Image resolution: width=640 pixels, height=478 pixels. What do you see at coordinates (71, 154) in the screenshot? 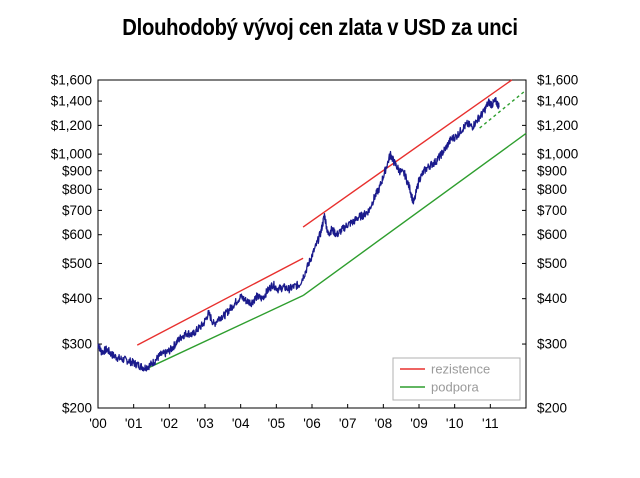
I see `y-tick-label-left-1000: $1,000` at bounding box center [71, 154].